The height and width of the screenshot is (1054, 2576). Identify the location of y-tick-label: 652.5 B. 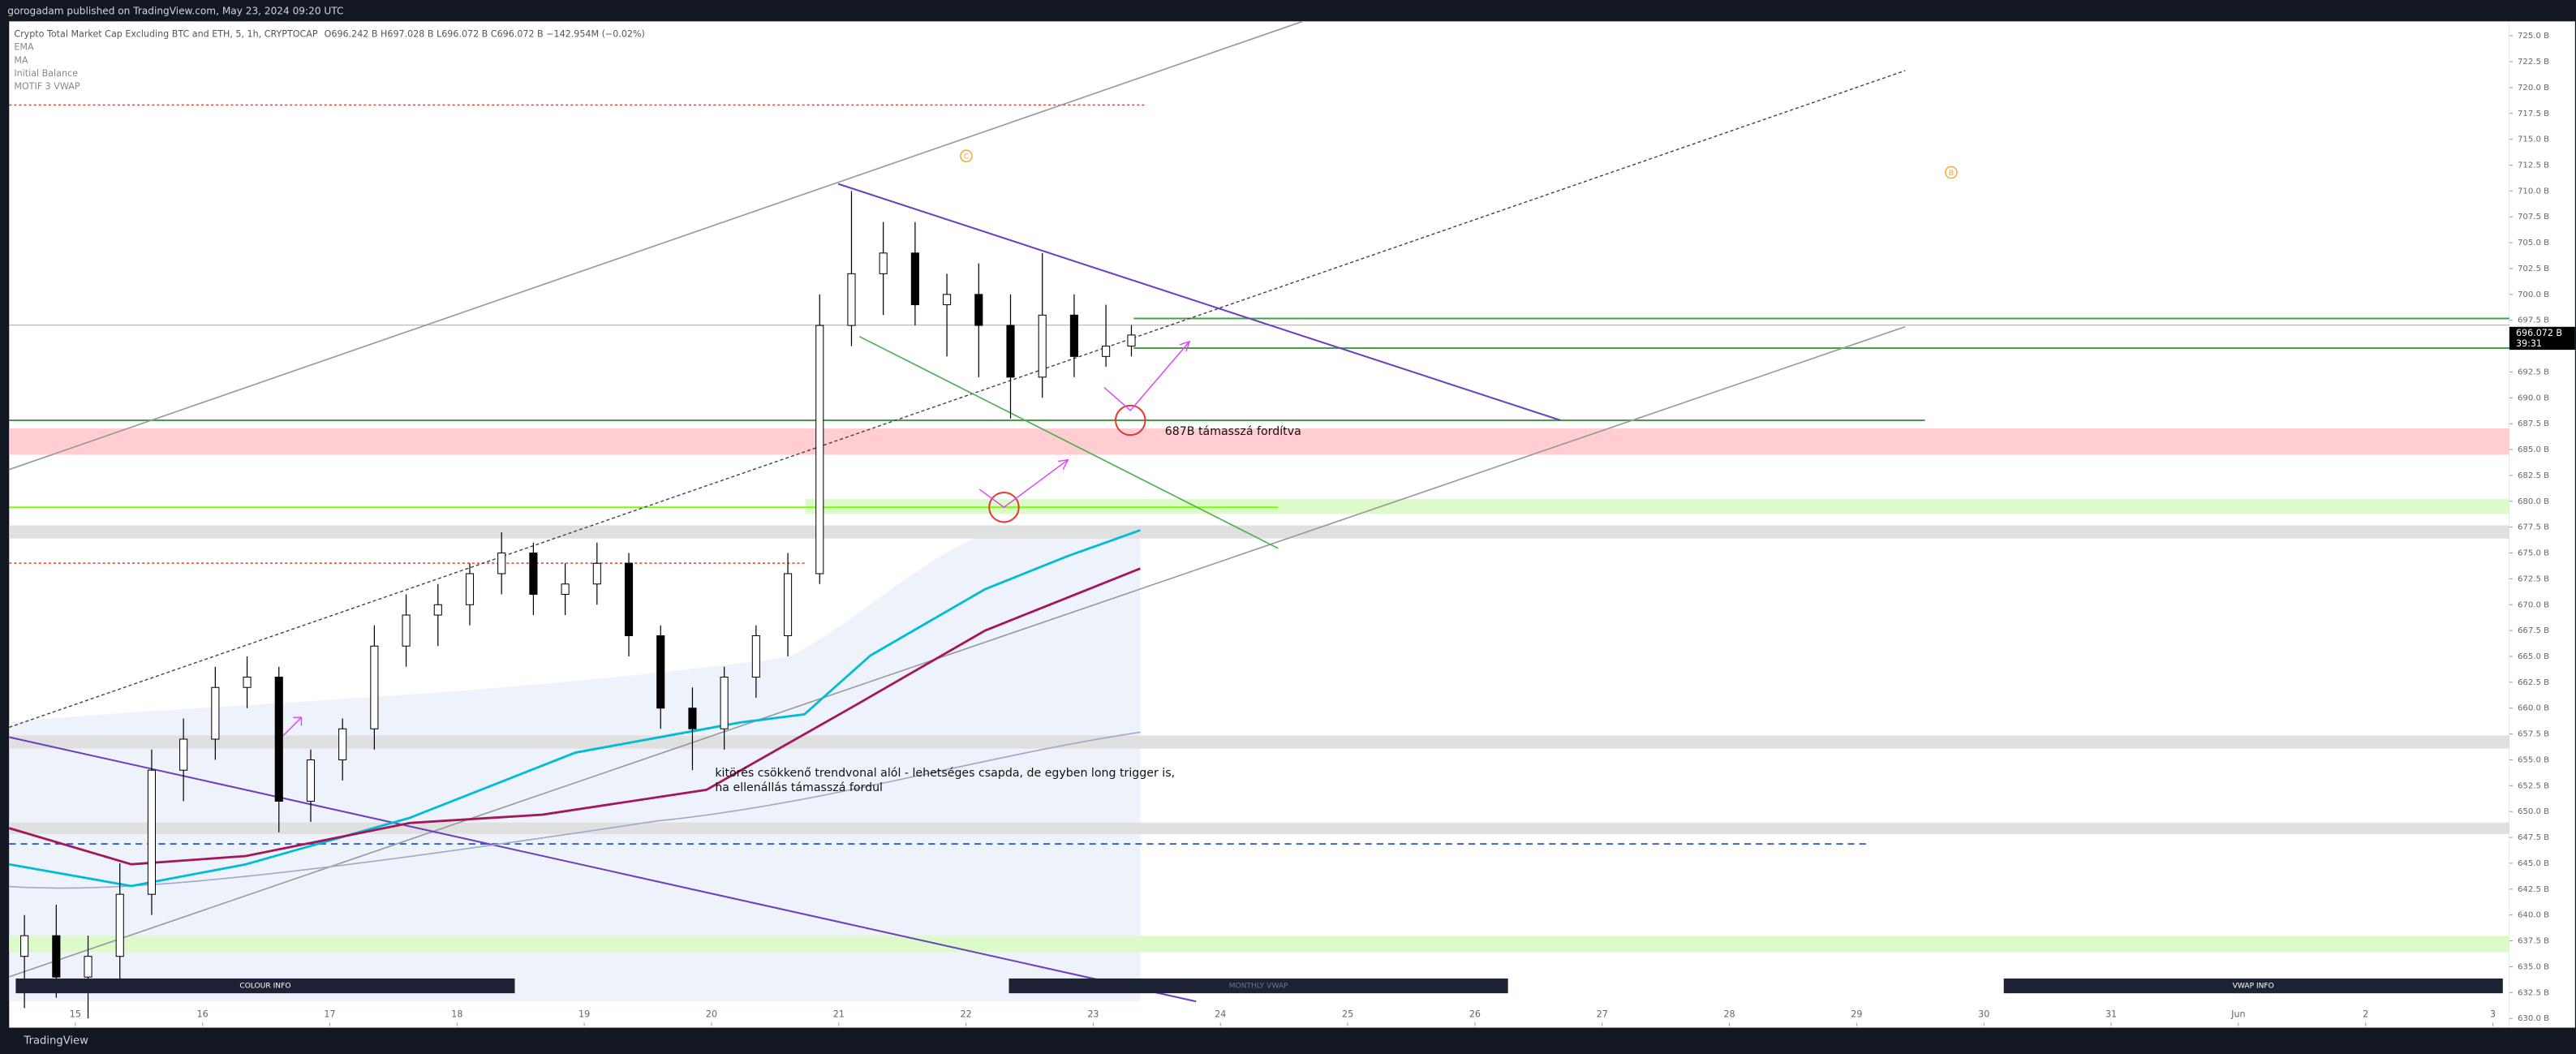
(2533, 785).